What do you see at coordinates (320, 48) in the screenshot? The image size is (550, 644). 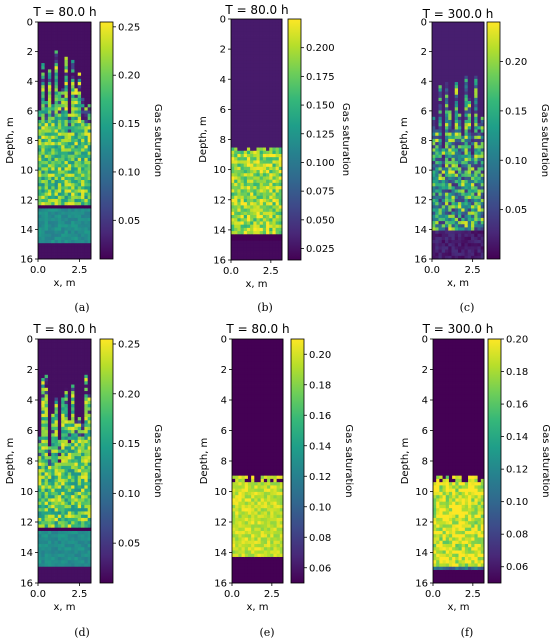 I see `colorbar-tick-label: 0.200` at bounding box center [320, 48].